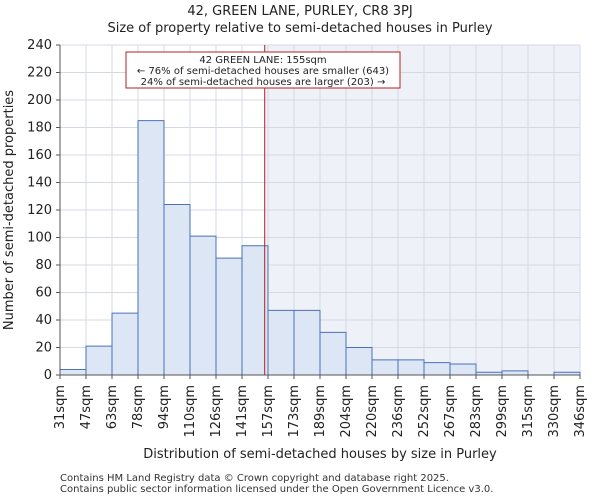  I want to click on x-tick-label: 283sqm, so click(476, 411).